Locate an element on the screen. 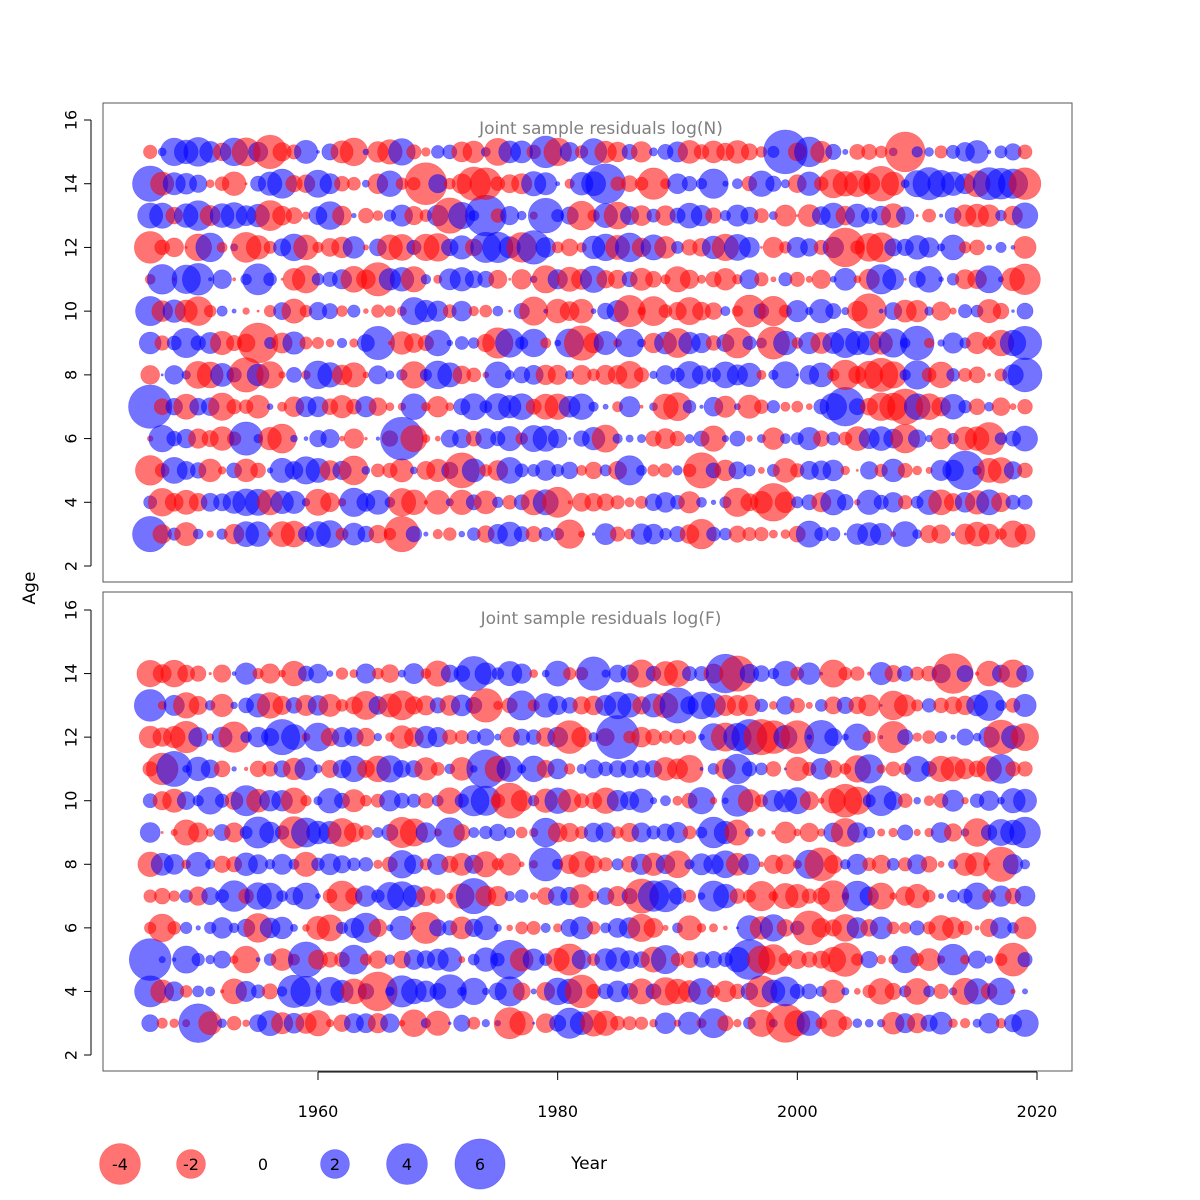 The height and width of the screenshot is (1200, 1200). x-tick-label: 1980 is located at coordinates (557, 1111).